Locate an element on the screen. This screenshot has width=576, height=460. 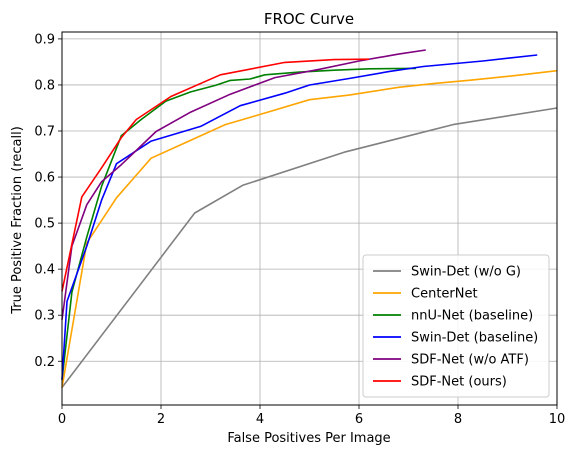
y-tick-label: 0.5 is located at coordinates (44, 224).